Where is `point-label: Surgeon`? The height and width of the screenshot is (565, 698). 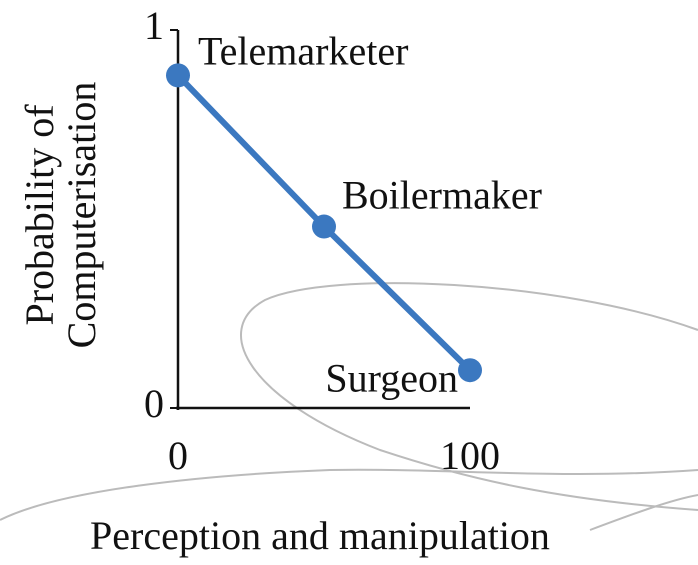
point-label: Surgeon is located at coordinates (391, 377).